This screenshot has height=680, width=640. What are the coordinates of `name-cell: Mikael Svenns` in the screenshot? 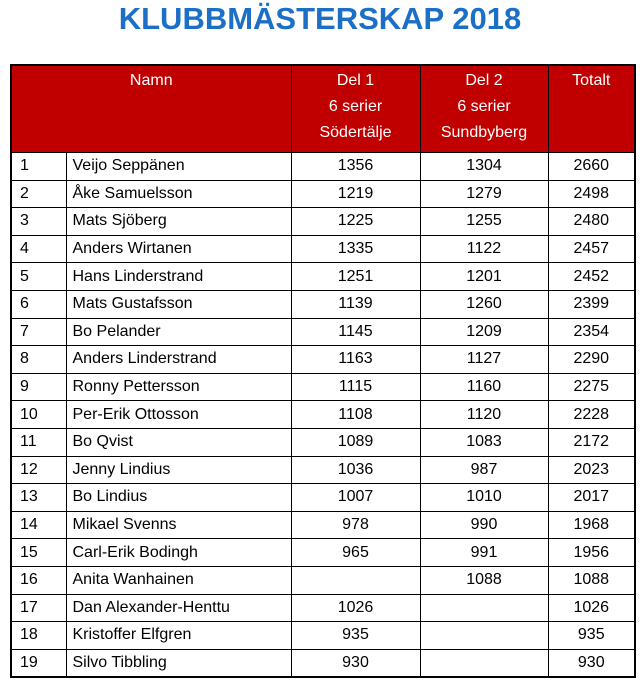 It's located at (178, 525).